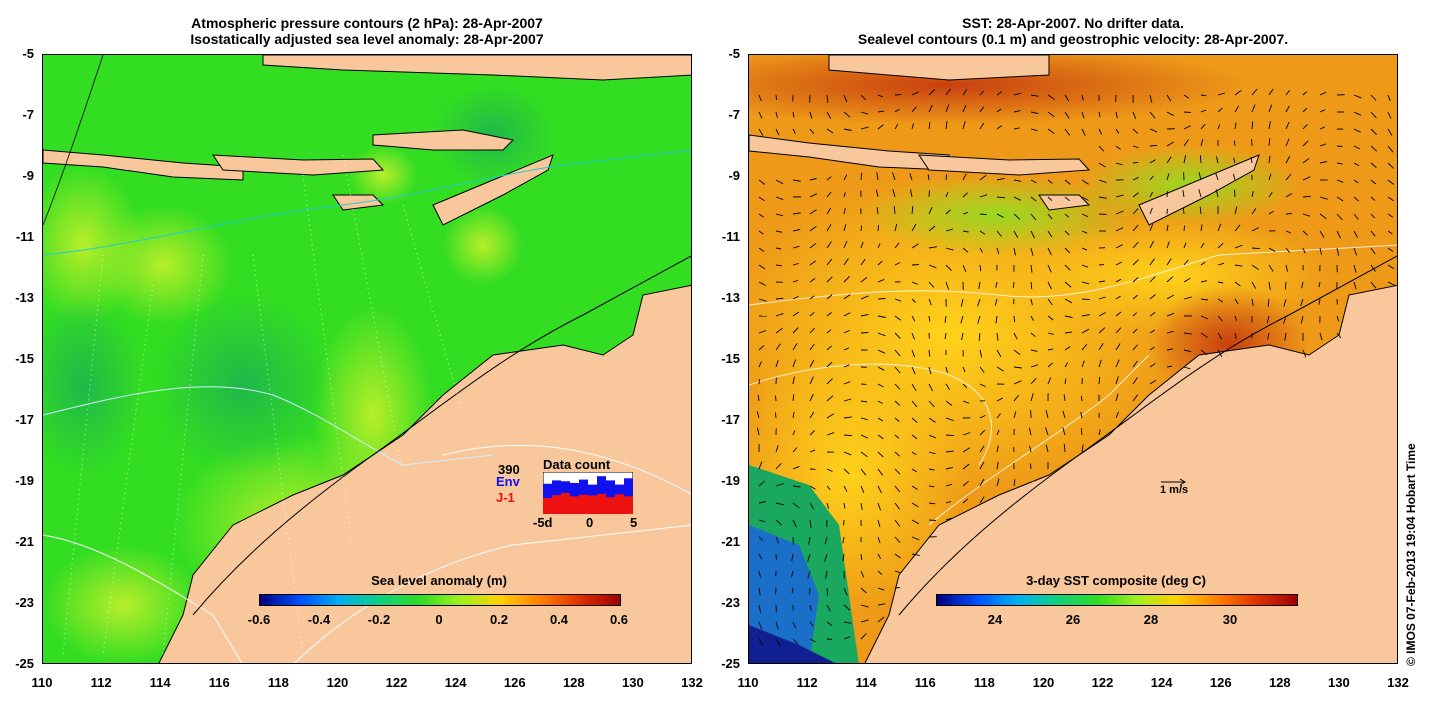  Describe the element at coordinates (1004, 165) in the screenshot. I see `right-land-nusa-tenggara` at that location.